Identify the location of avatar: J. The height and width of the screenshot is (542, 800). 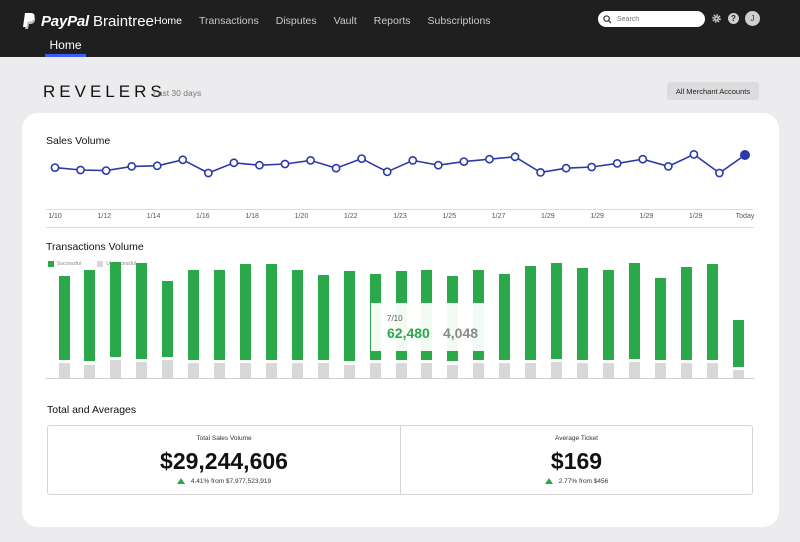
(752, 18).